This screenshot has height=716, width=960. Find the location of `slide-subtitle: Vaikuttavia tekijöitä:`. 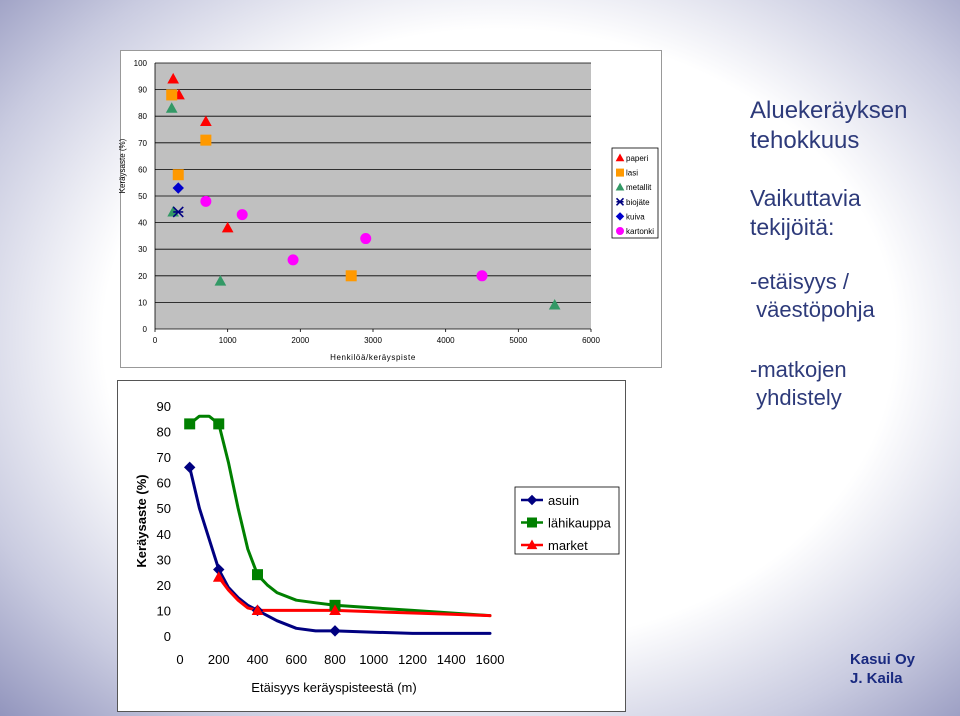

slide-subtitle: Vaikuttavia tekijöitä: is located at coordinates (805, 213).